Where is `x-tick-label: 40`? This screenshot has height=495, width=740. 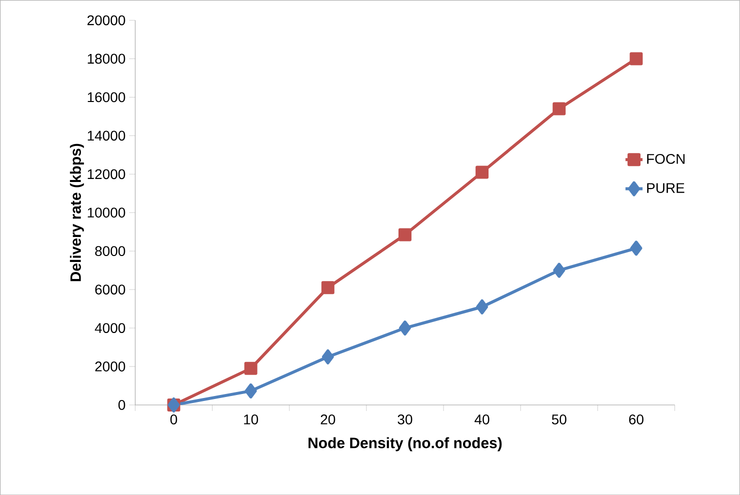
x-tick-label: 40 is located at coordinates (482, 419).